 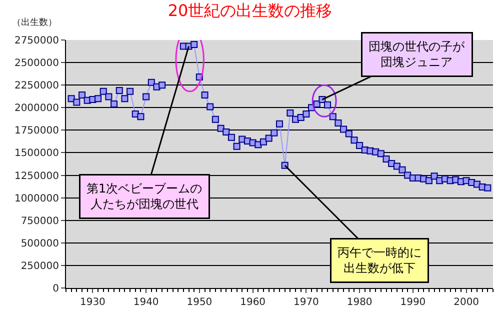 What do you see at coordinates (253, 302) in the screenshot?
I see `x-tick-label: 1960` at bounding box center [253, 302].